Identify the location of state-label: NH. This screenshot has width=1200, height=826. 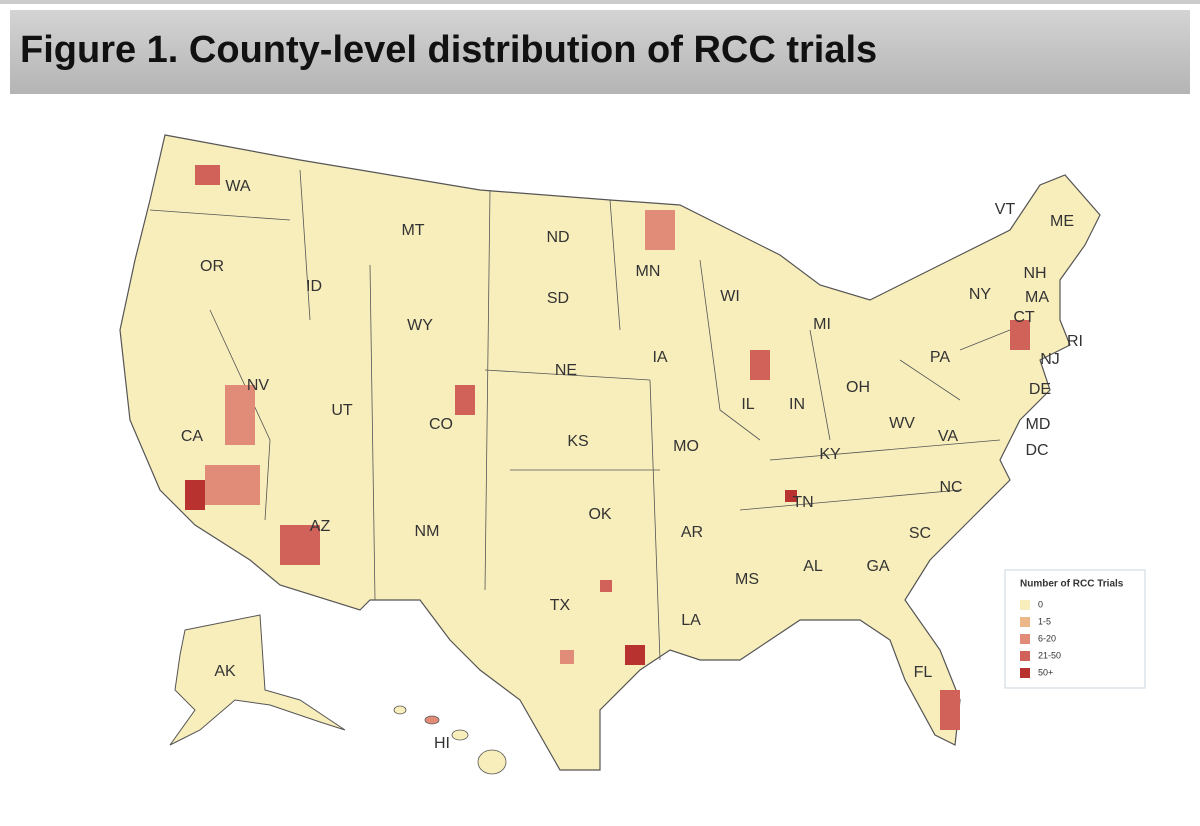
(1034, 273).